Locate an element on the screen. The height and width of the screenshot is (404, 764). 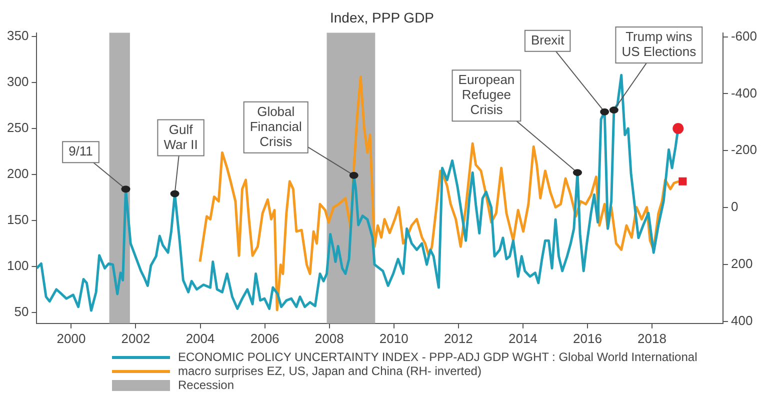
legend-label: Recession is located at coordinates (206, 385).